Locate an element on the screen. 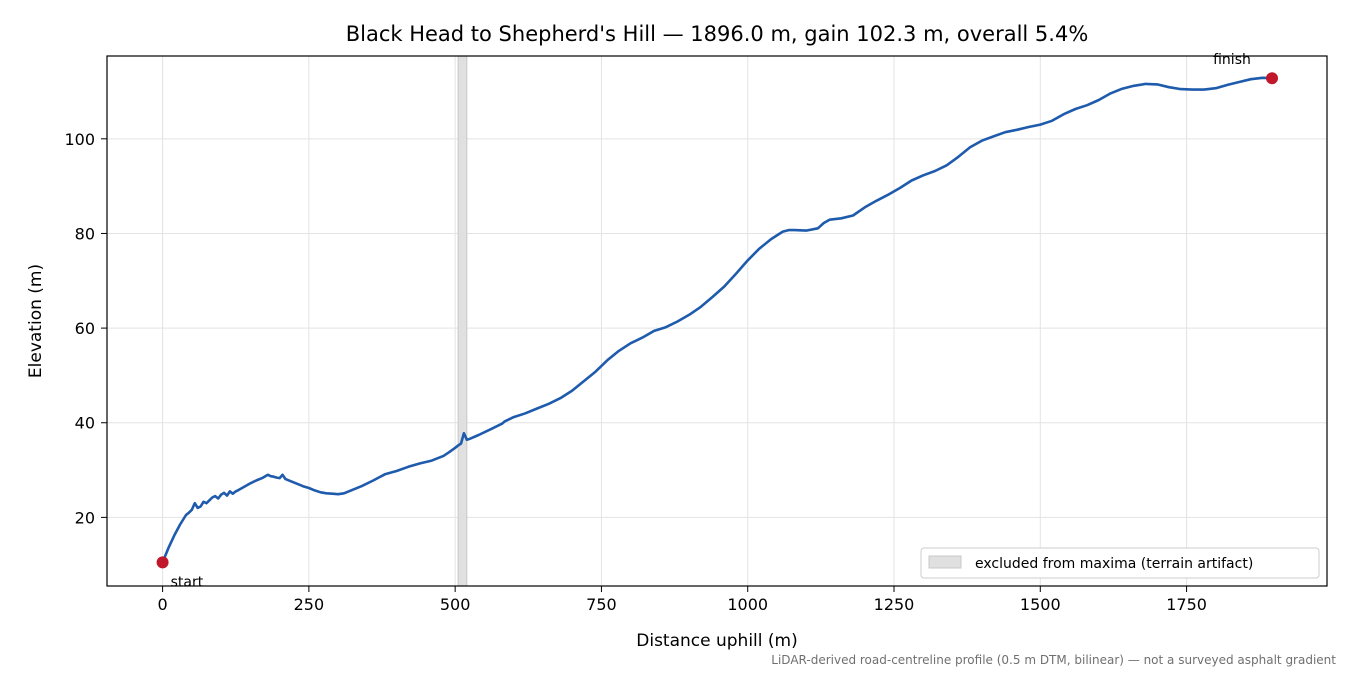 Image resolution: width=1350 pixels, height=675 pixels. y-tick-label: 80 is located at coordinates (85, 233).